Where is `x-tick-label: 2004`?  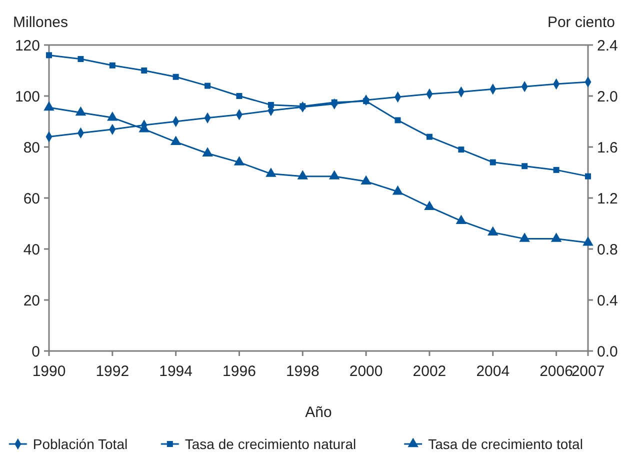 x-tick-label: 2004 is located at coordinates (493, 371).